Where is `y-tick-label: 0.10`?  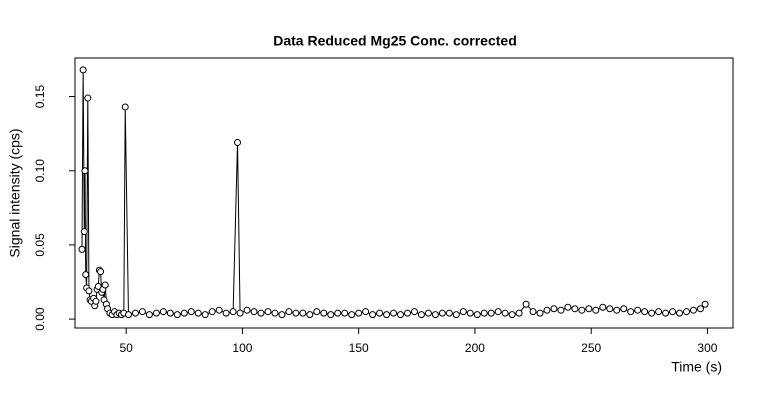
y-tick-label: 0.10 is located at coordinates (40, 171).